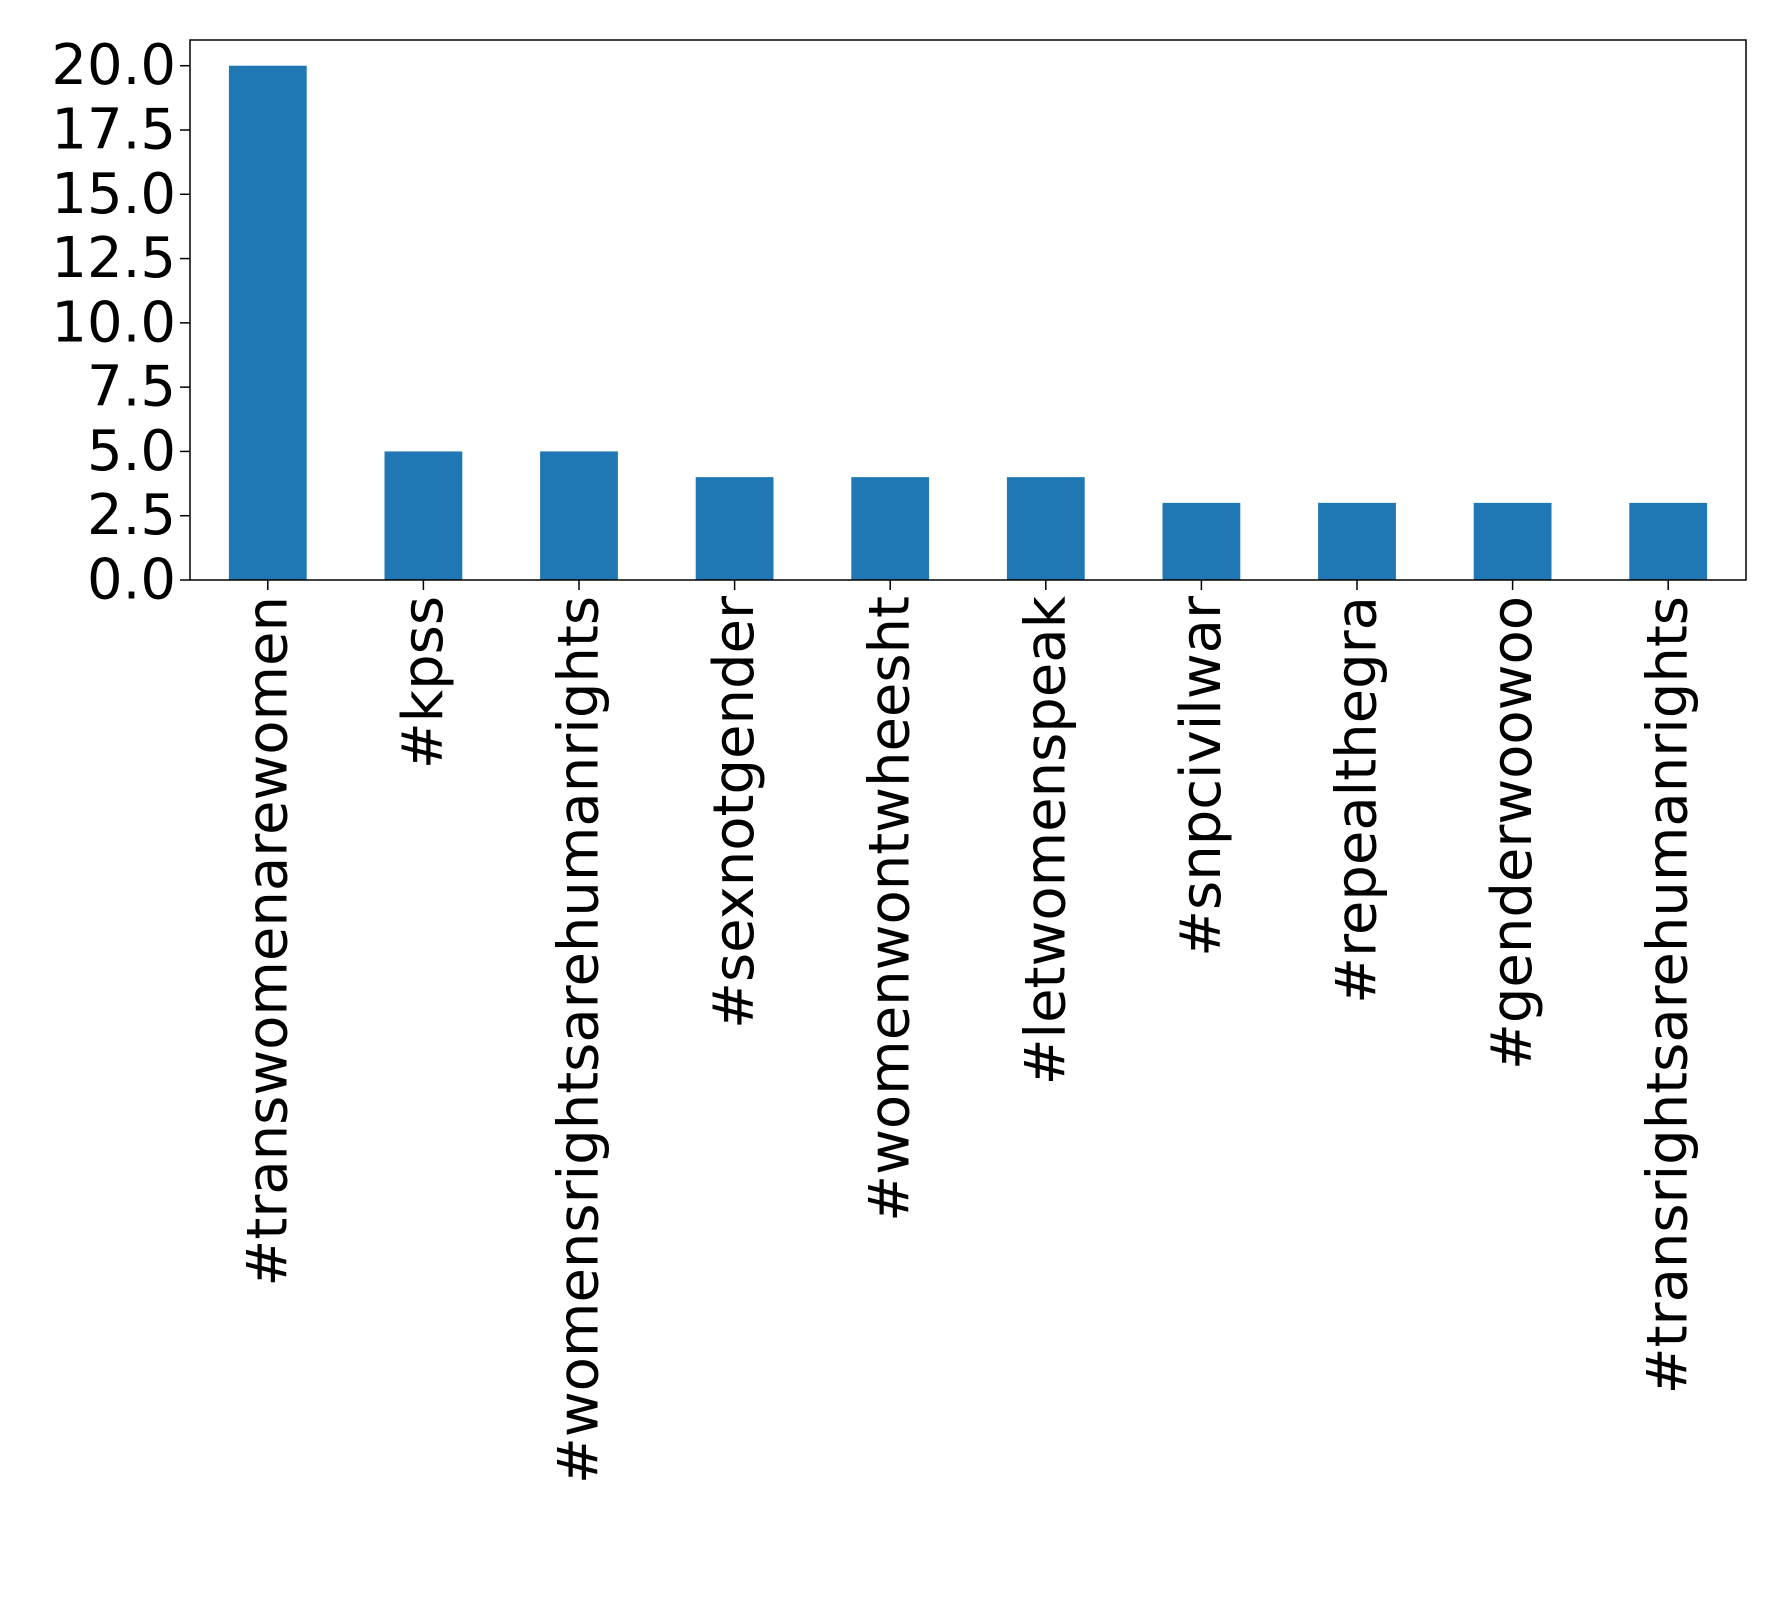  What do you see at coordinates (1357, 800) in the screenshot?
I see `x-tick-label: #repealthegra` at bounding box center [1357, 800].